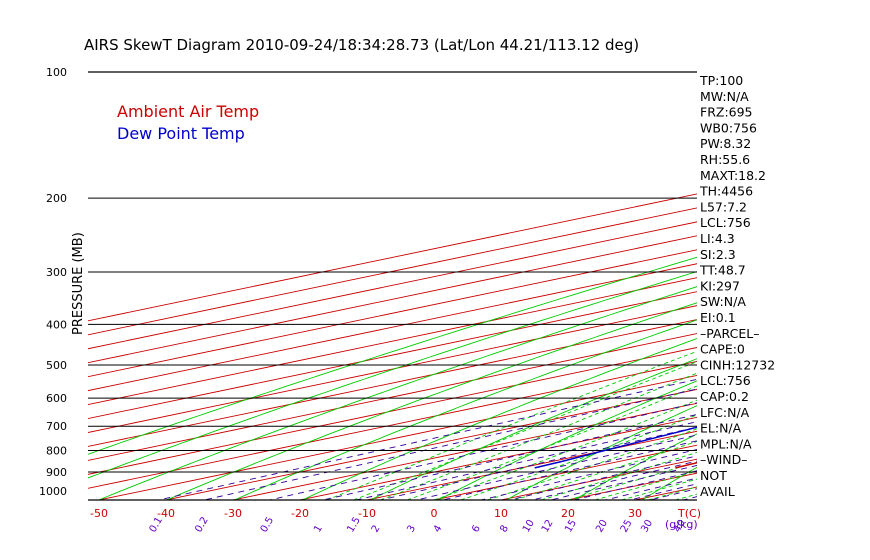  What do you see at coordinates (725, 143) in the screenshot?
I see `stability-index: PW:8.32` at bounding box center [725, 143].